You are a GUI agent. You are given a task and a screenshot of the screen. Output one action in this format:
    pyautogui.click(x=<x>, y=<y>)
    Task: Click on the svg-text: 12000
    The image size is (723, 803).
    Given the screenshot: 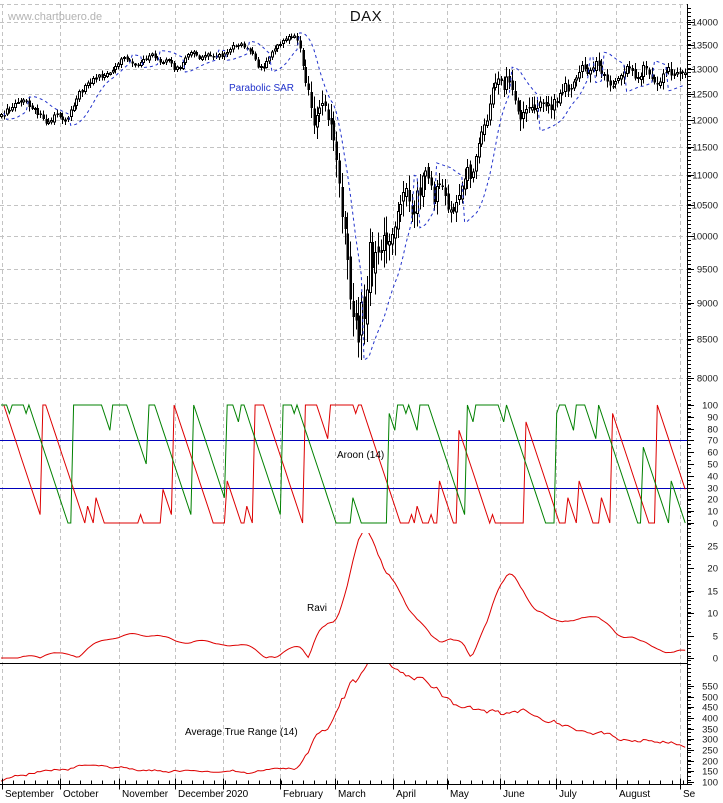 What is the action you would take?
    pyautogui.click(x=705, y=121)
    